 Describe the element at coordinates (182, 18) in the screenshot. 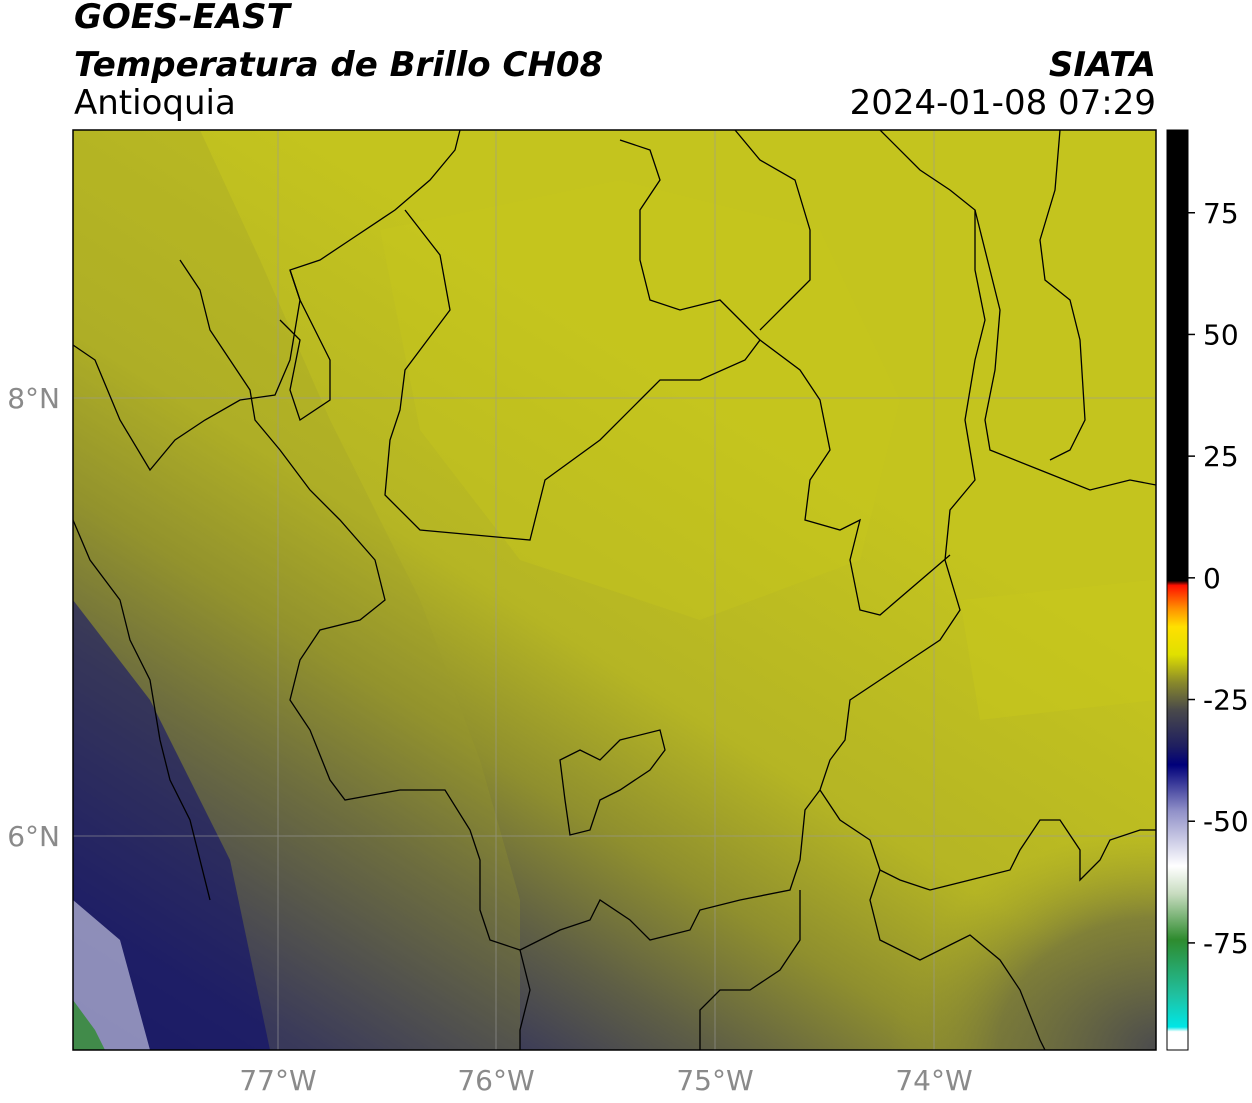

I see `satellite-title: GOES-EAST` at that location.